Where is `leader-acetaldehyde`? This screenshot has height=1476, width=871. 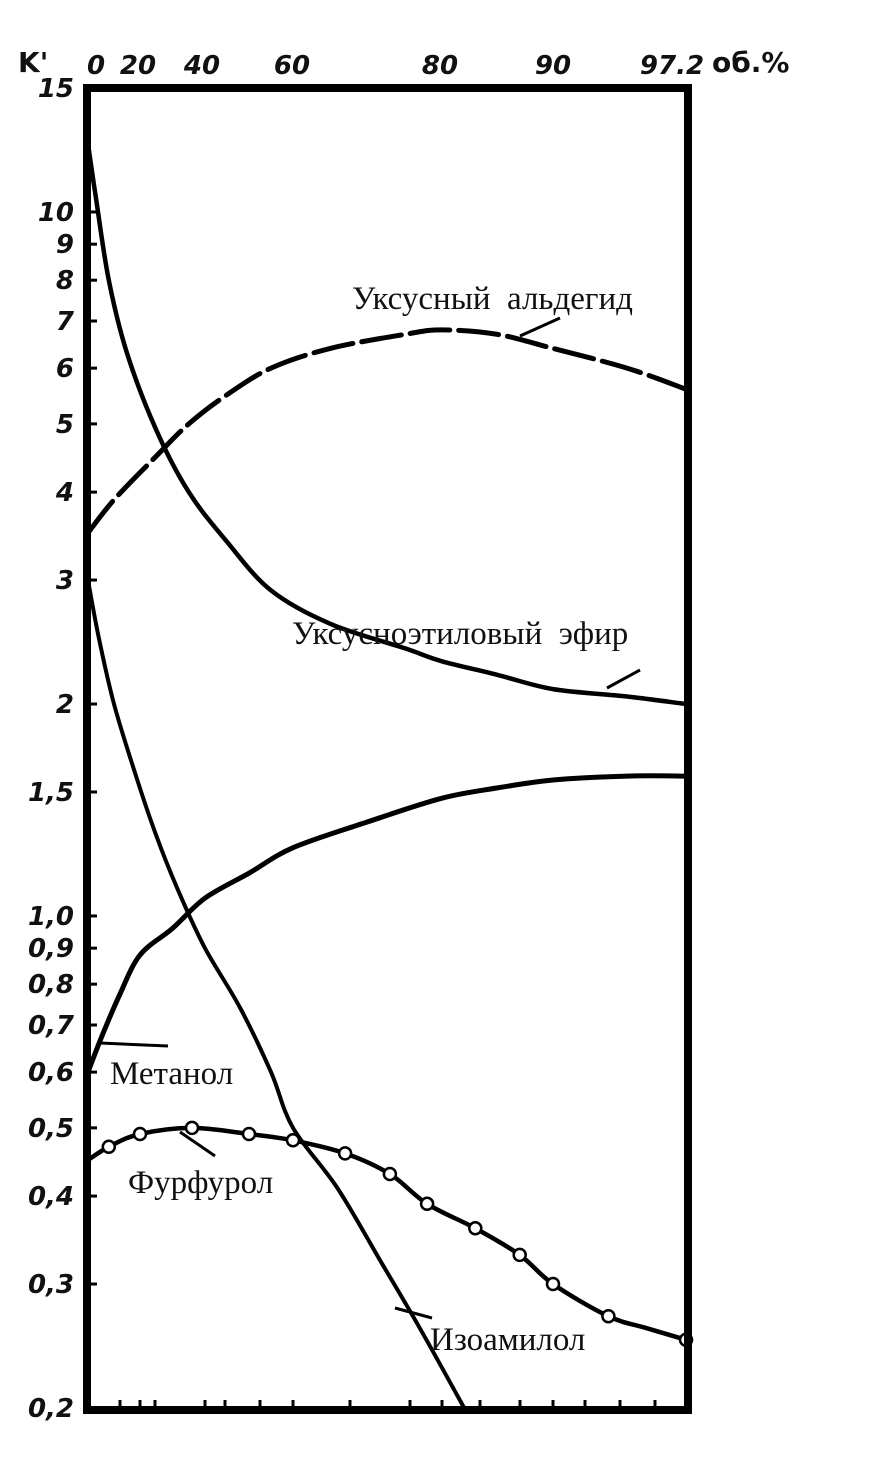
leader-acetaldehyde is located at coordinates (540, 327).